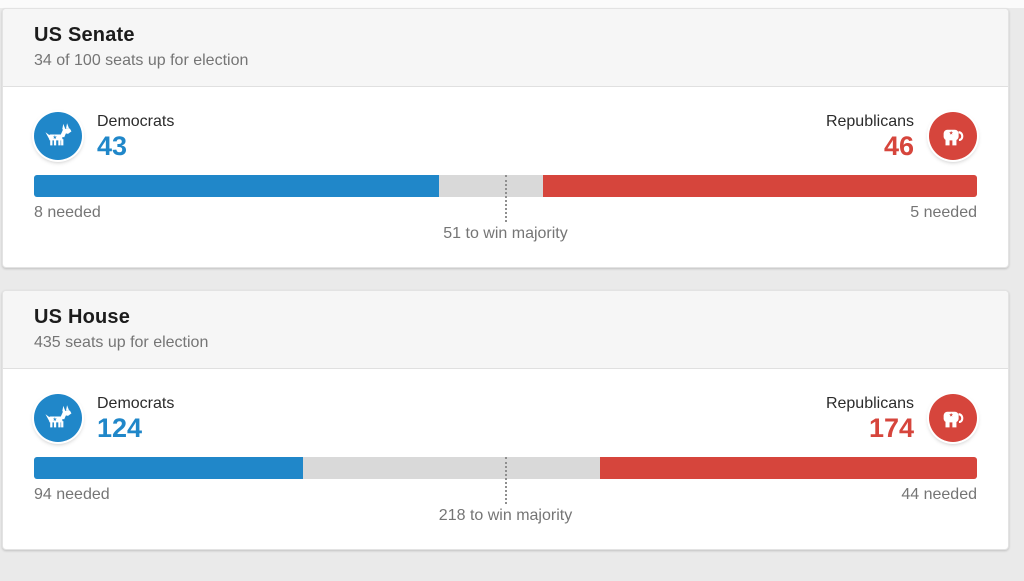 The image size is (1024, 581). I want to click on majority-label: 51 to win majority, so click(505, 234).